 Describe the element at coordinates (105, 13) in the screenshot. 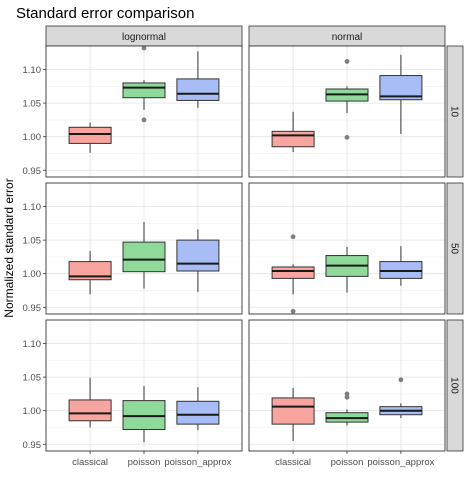

I see `chart-title: Standard error comparison` at that location.